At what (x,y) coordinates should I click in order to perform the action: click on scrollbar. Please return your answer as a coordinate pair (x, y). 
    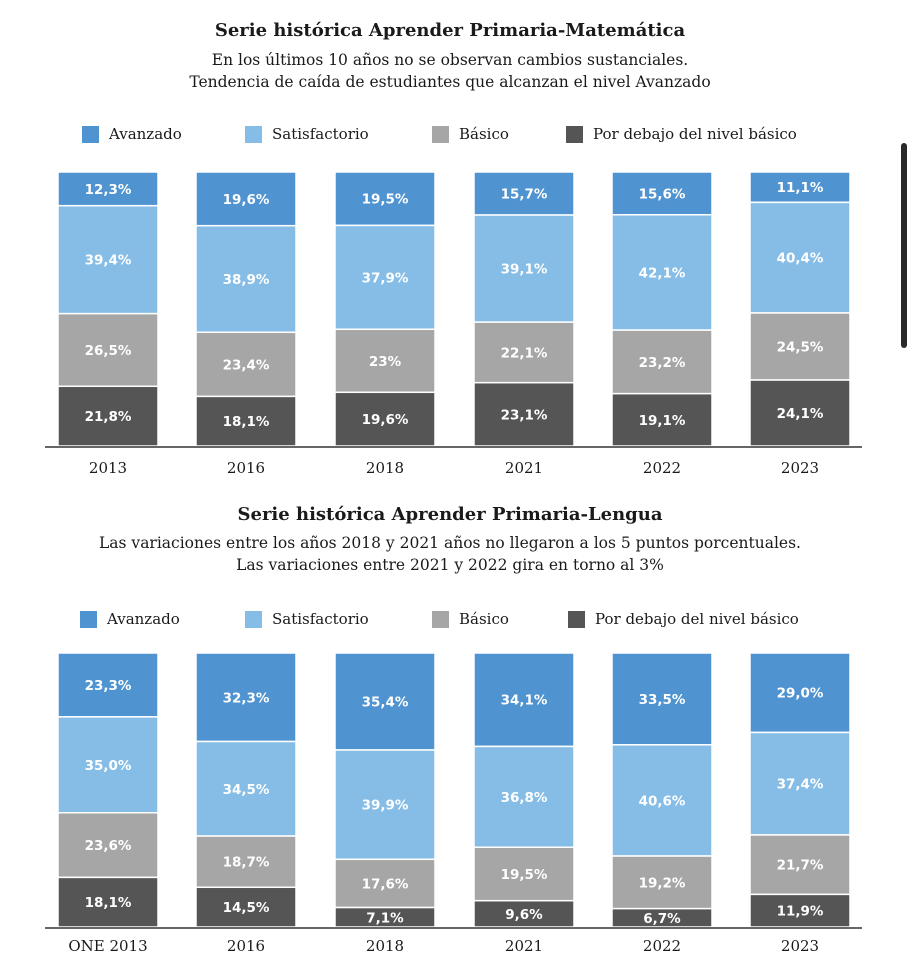
    Looking at the image, I should click on (904, 245).